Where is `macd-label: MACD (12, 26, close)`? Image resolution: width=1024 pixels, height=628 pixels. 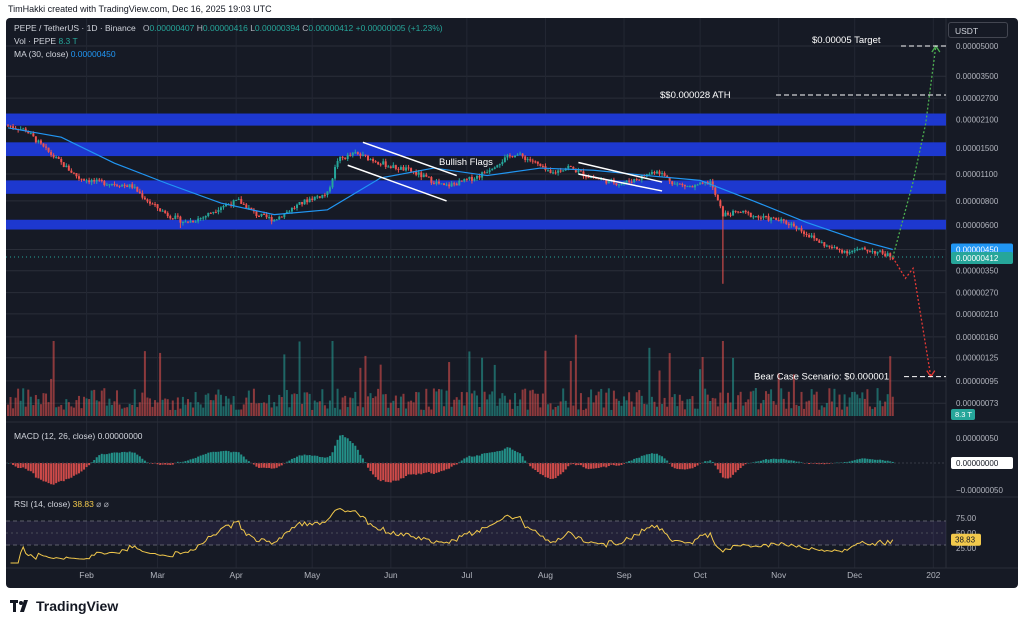
macd-label: MACD (12, 26, close) is located at coordinates (55, 436).